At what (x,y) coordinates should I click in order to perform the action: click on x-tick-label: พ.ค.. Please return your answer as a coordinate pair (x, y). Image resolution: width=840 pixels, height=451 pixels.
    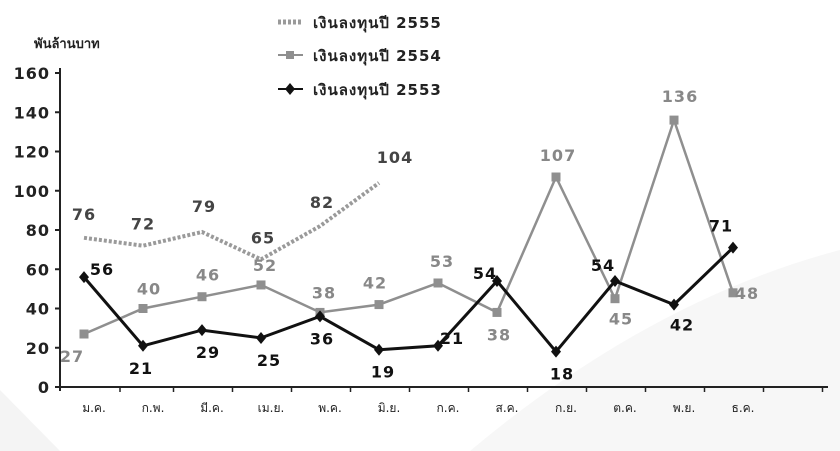
    Looking at the image, I should click on (330, 408).